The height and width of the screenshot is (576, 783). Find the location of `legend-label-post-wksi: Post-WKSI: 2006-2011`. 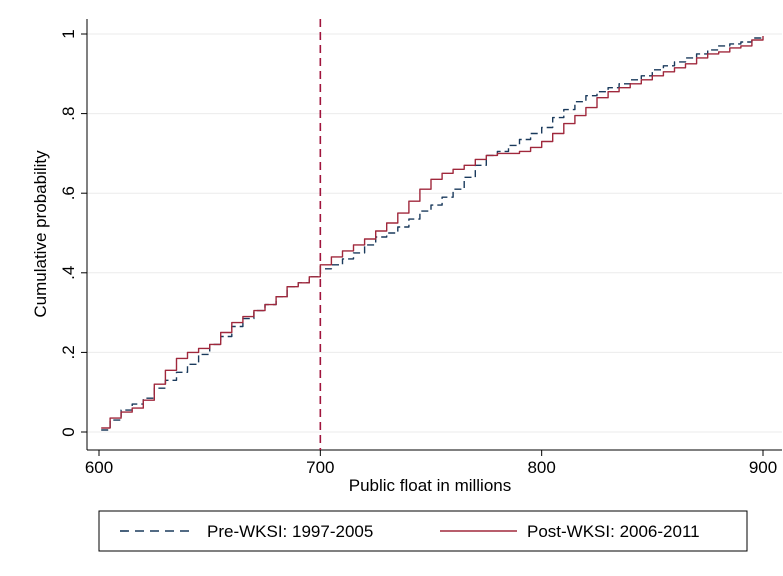

legend-label-post-wksi: Post-WKSI: 2006-2011 is located at coordinates (613, 531).